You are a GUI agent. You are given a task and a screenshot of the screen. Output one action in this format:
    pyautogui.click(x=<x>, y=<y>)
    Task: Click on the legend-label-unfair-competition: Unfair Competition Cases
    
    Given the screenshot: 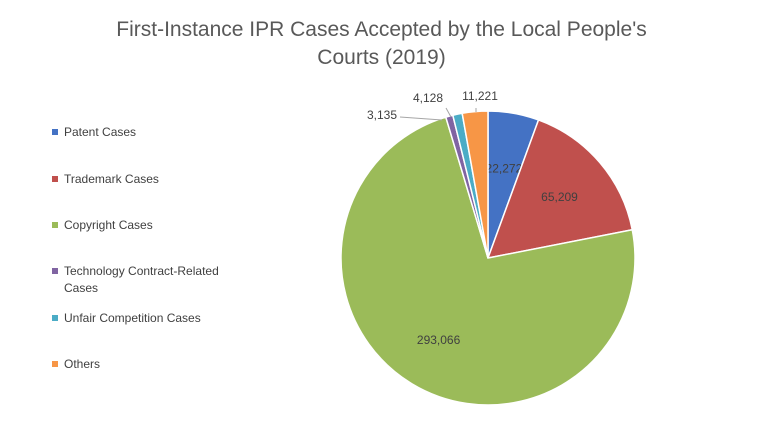 What is the action you would take?
    pyautogui.click(x=132, y=318)
    